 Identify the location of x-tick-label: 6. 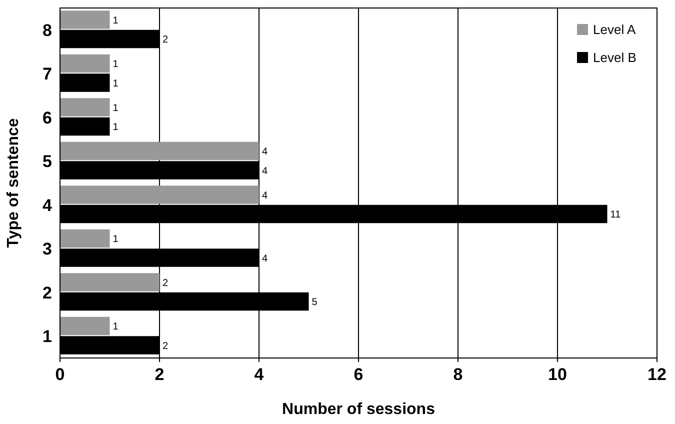
(359, 374).